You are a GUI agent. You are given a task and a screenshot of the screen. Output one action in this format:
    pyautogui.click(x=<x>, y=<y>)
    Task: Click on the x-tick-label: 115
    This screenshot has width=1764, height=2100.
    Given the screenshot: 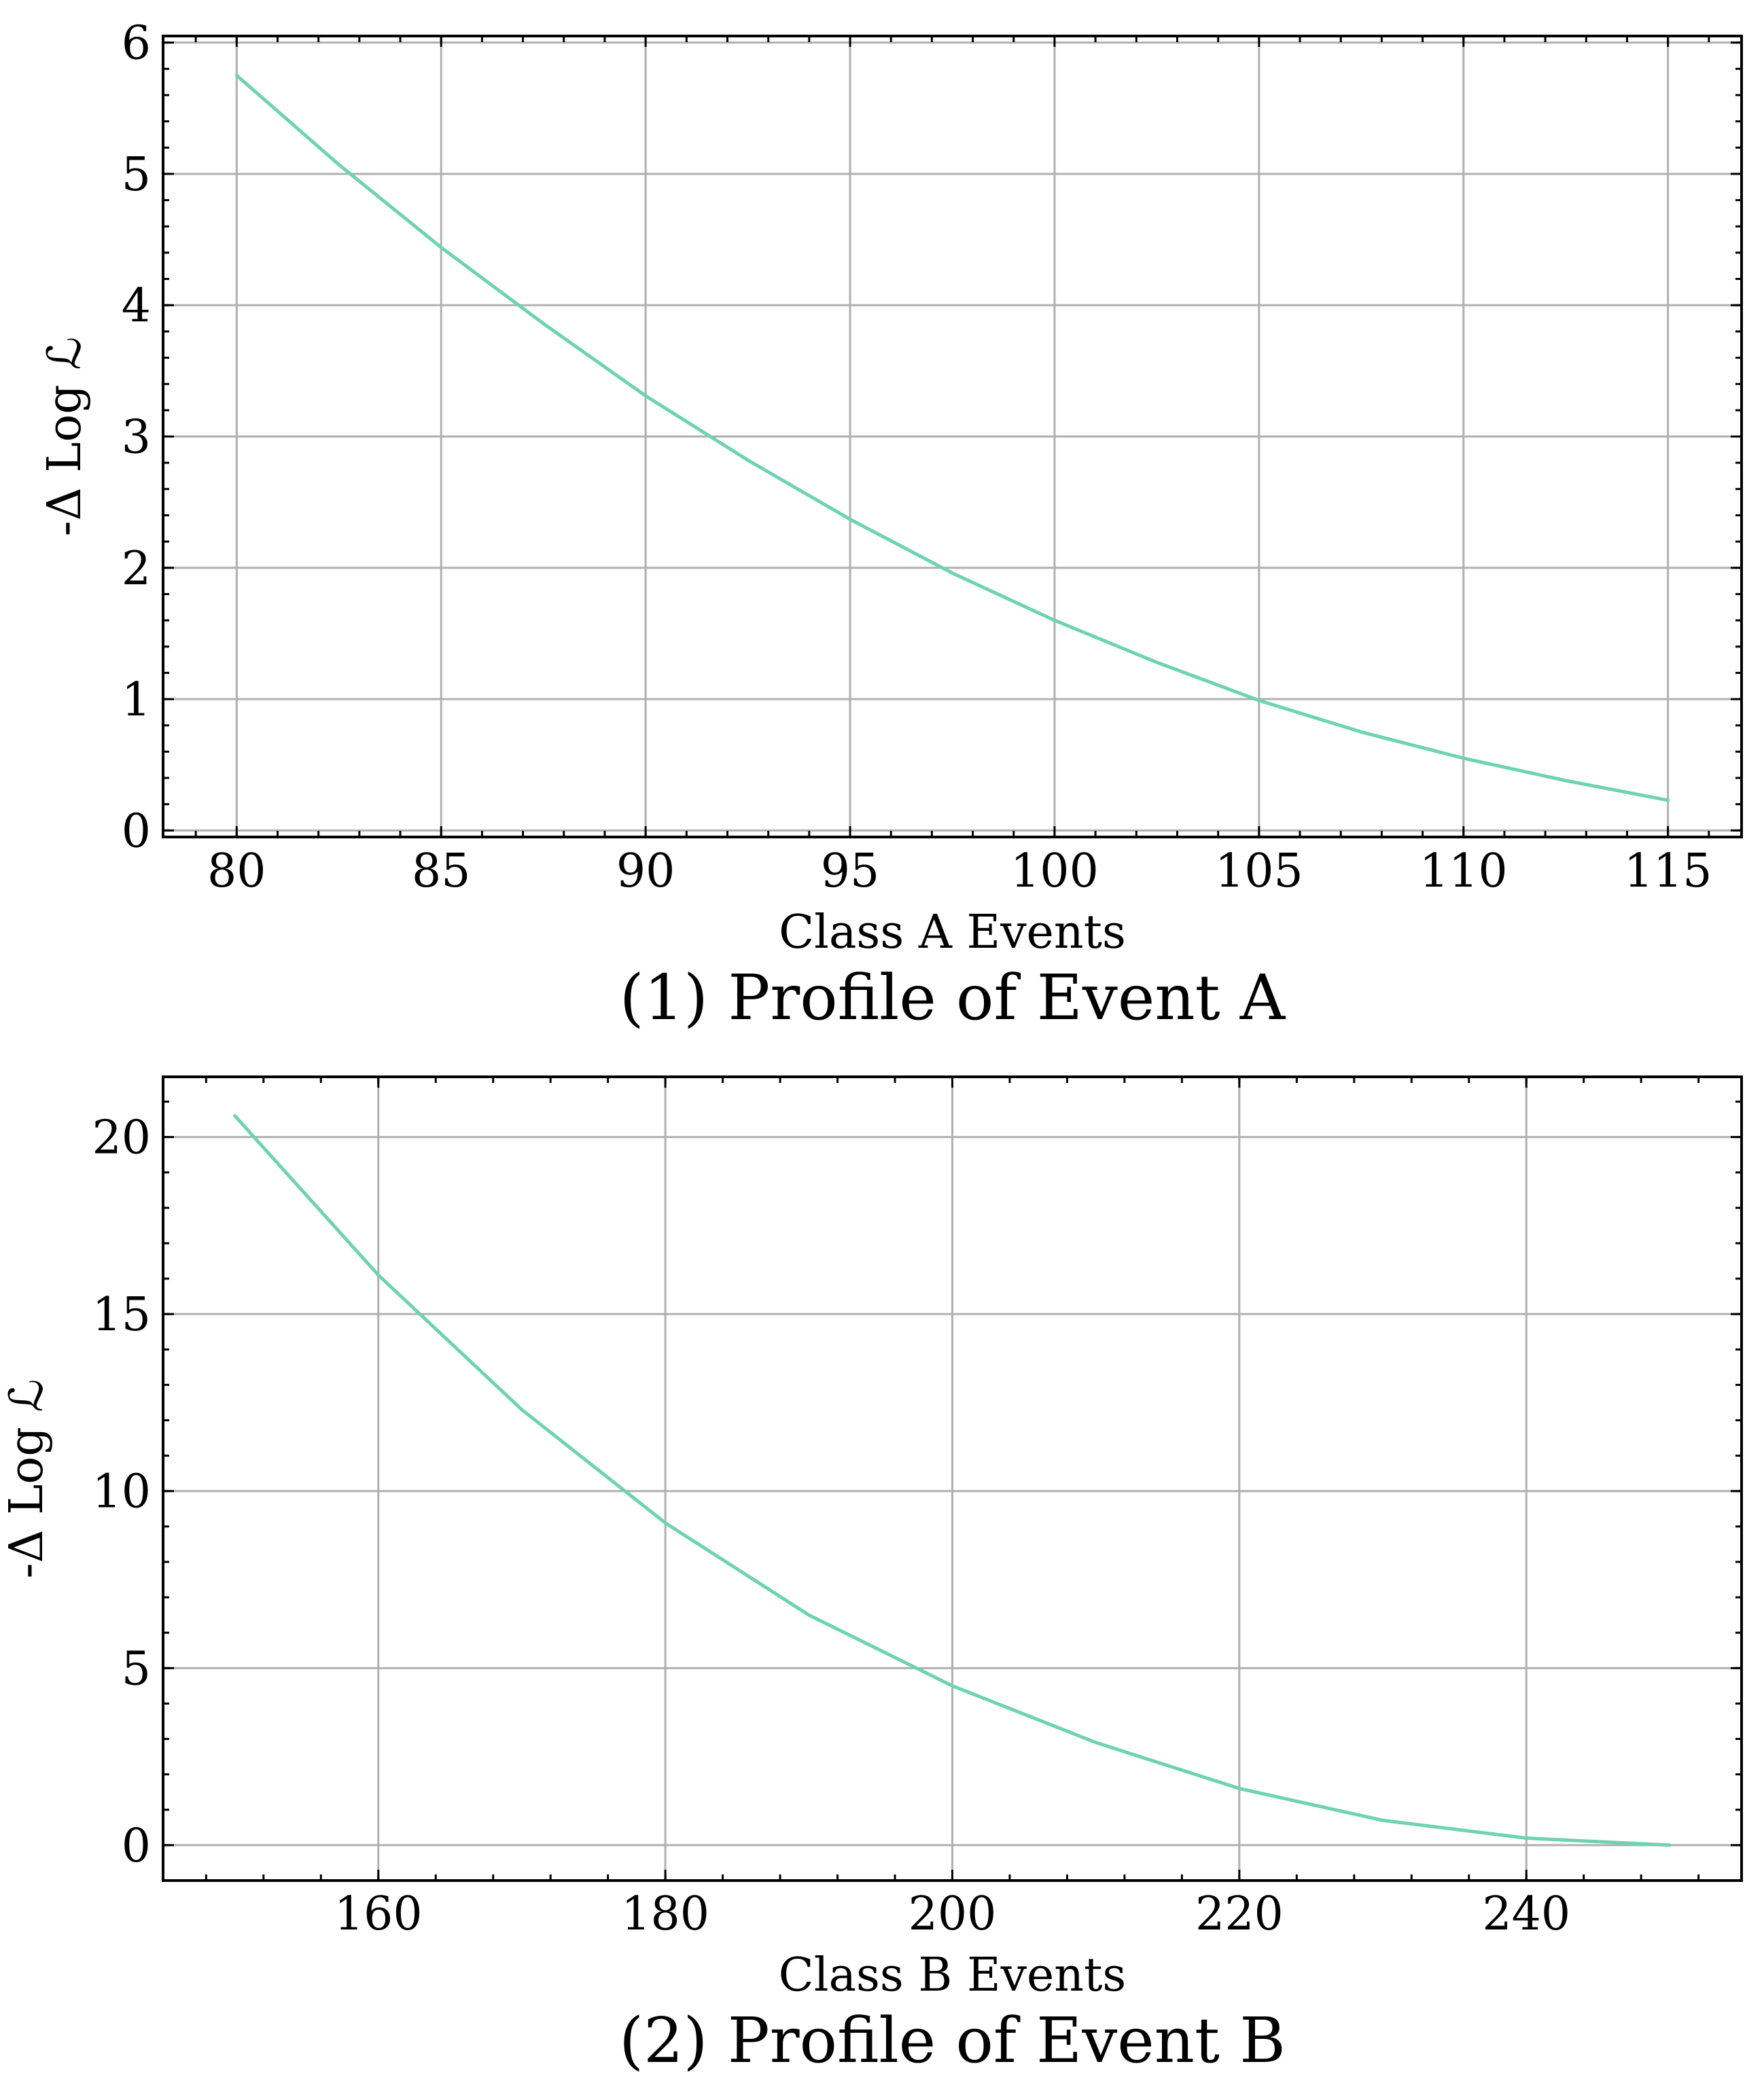 What is the action you would take?
    pyautogui.click(x=1668, y=871)
    